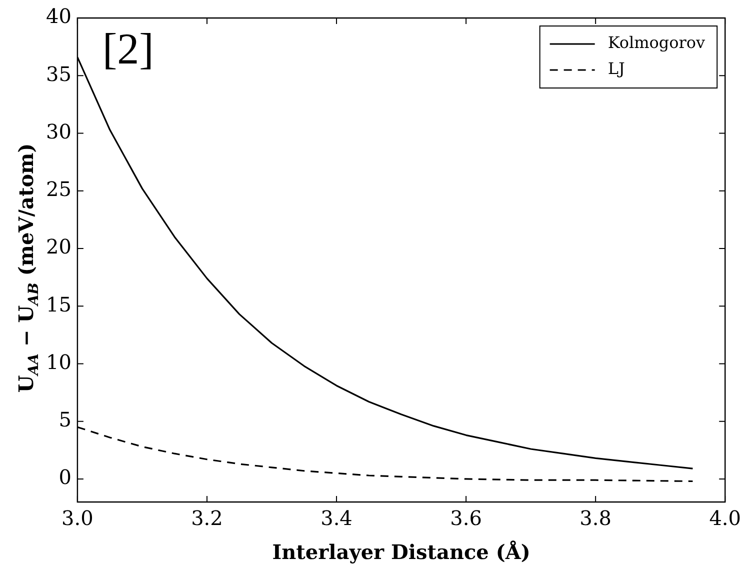  Describe the element at coordinates (725, 518) in the screenshot. I see `x-tick-label: 4.0` at that location.